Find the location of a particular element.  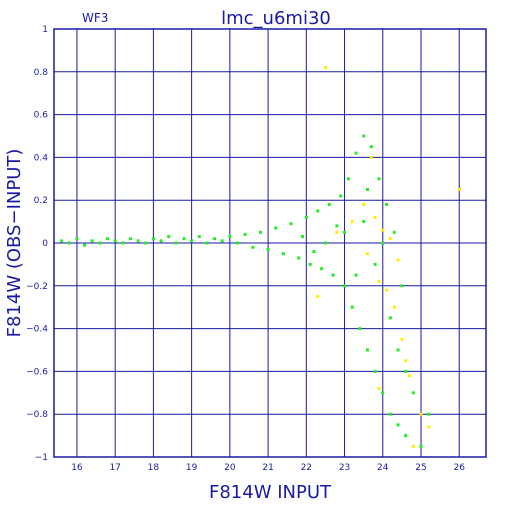

x-axis-label: F814W INPUT is located at coordinates (270, 492).